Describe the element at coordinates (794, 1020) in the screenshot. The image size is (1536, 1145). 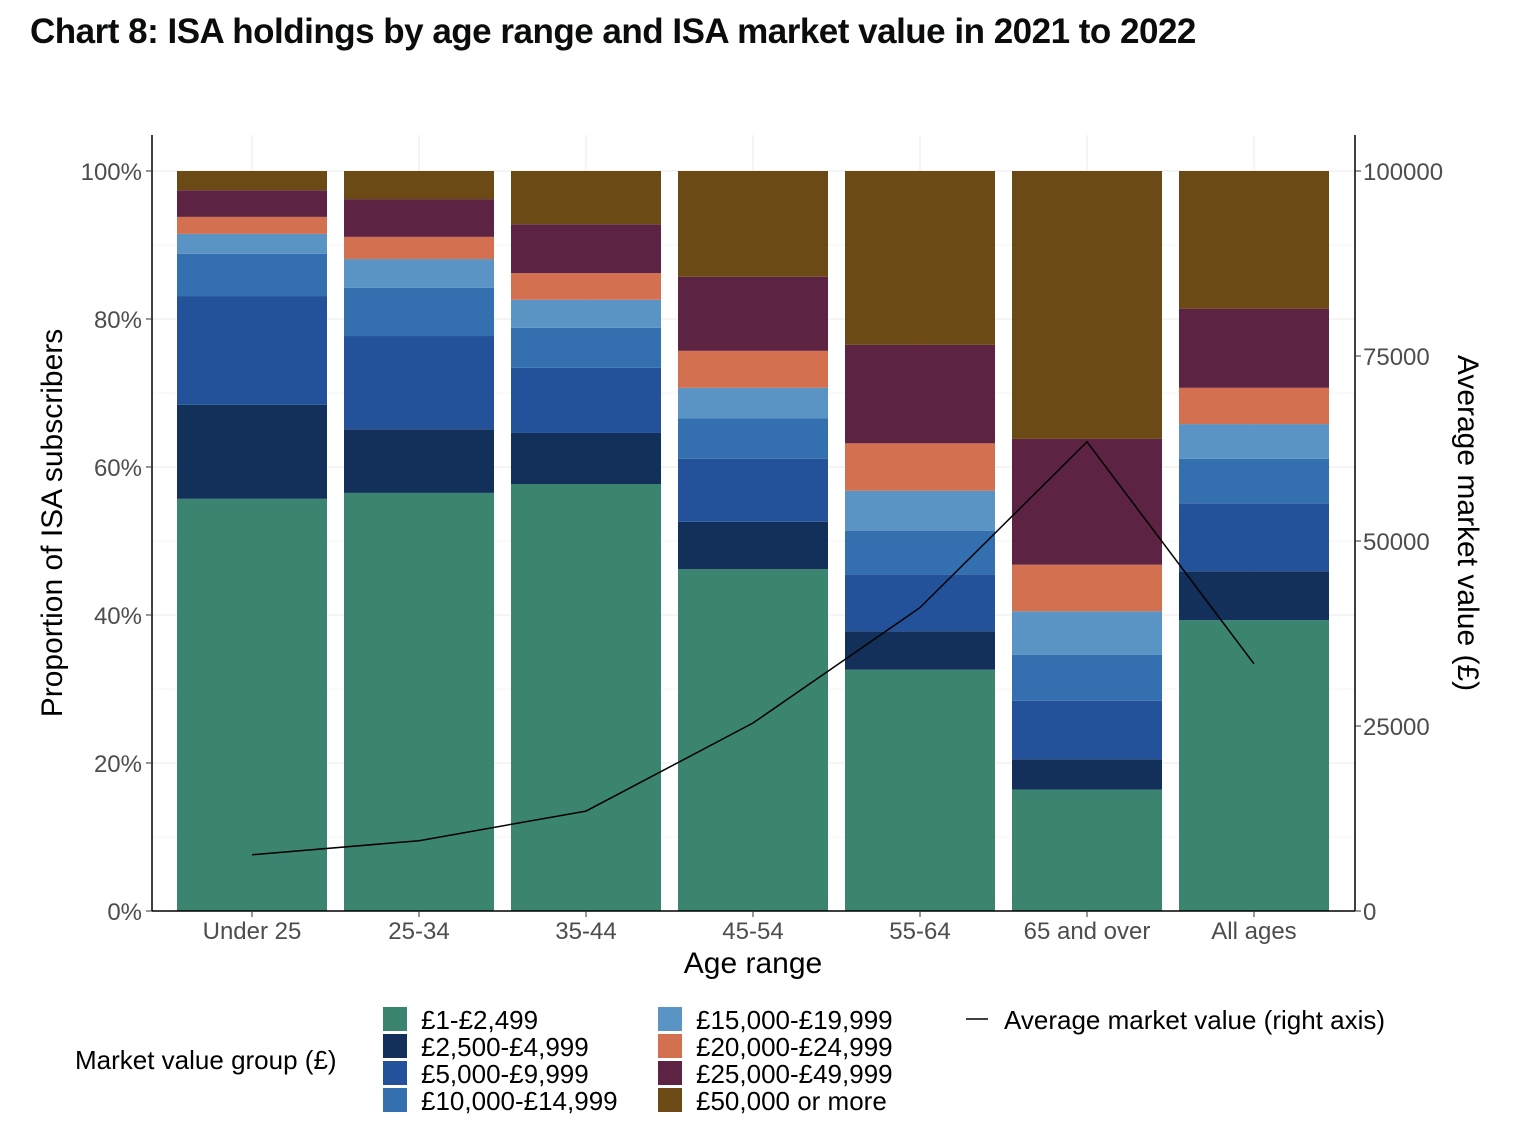
I see `legend-label: £15,000-£19,999` at that location.